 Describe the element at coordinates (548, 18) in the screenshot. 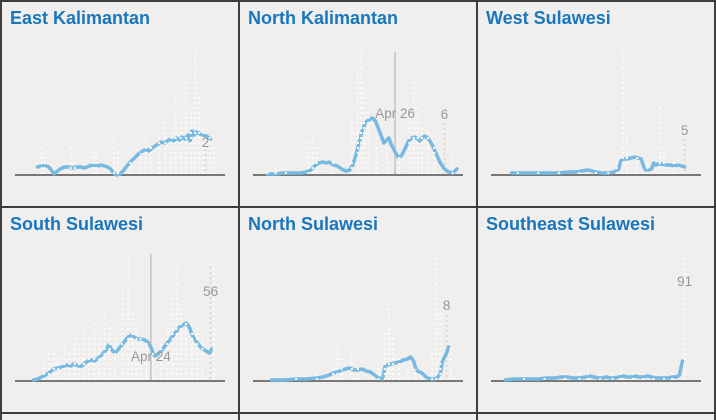

I see `panel-title: West Sulawesi` at that location.